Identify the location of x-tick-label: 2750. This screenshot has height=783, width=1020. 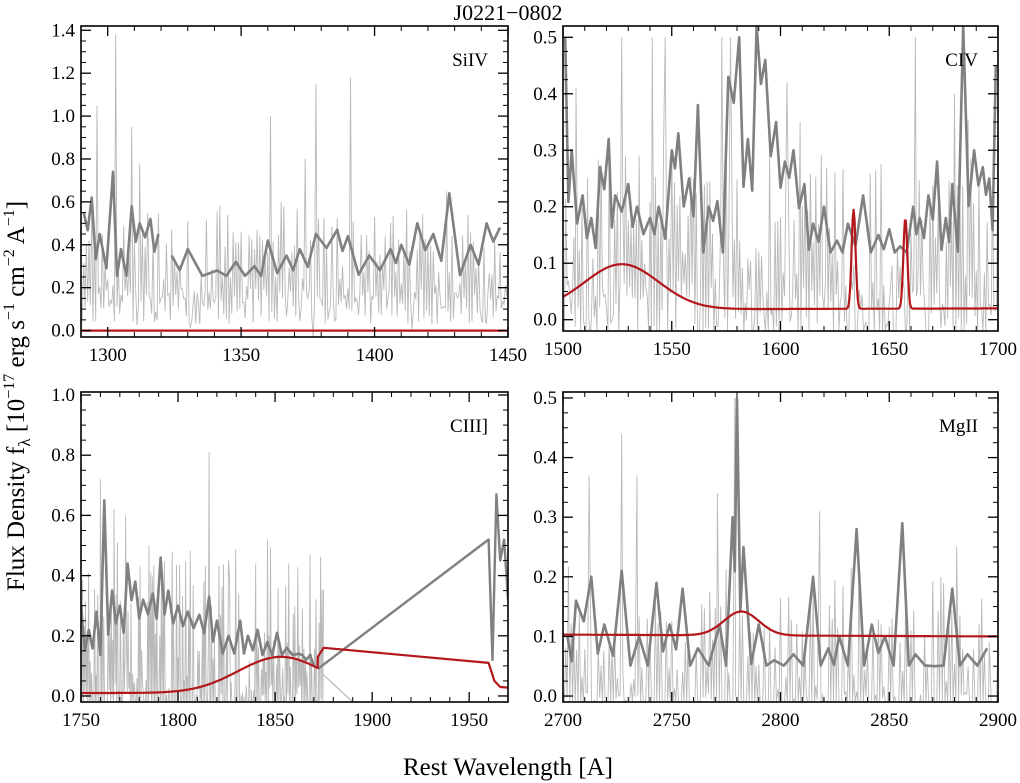
(672, 720).